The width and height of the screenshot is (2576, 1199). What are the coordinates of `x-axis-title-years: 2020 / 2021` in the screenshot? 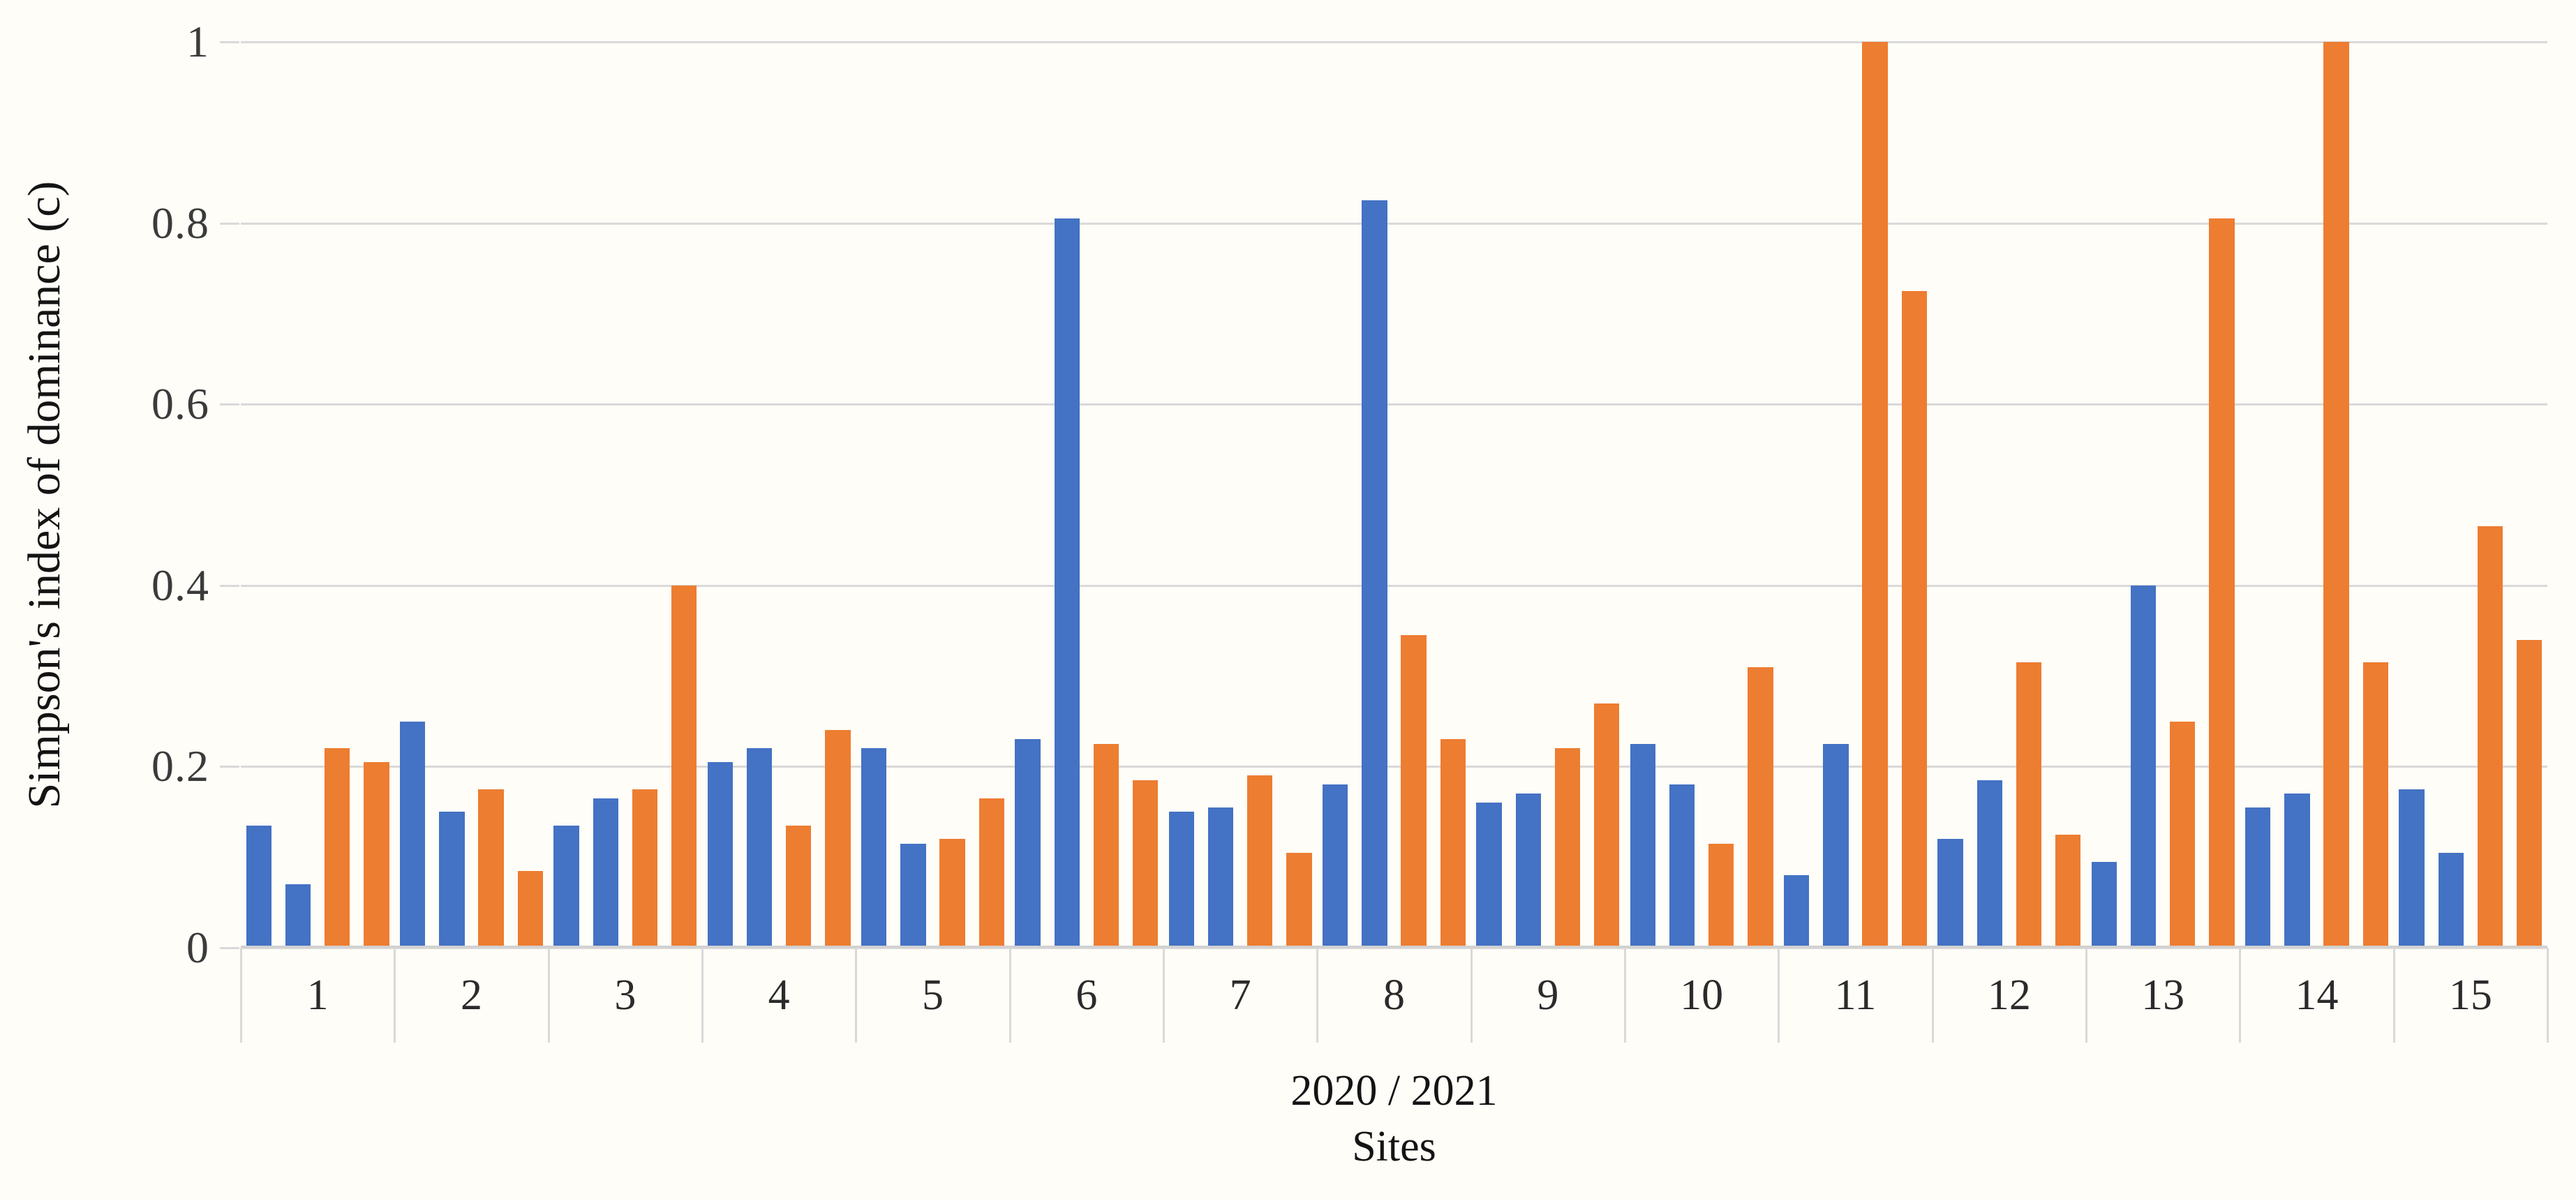 It's located at (1394, 1091).